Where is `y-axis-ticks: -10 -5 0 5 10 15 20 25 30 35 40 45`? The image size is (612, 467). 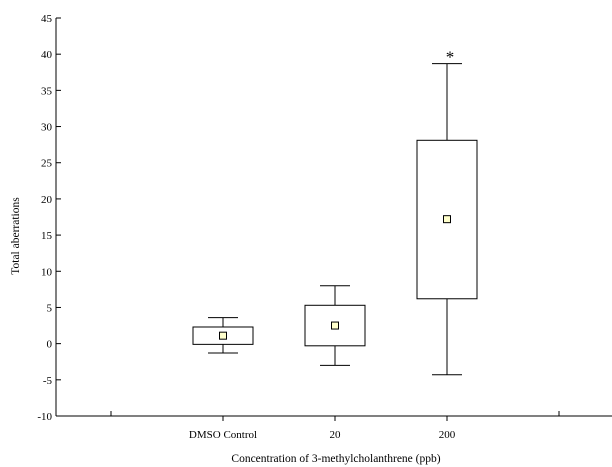 y-axis-ticks: -10 -5 0 5 10 15 20 25 30 35 40 45 is located at coordinates (49, 218).